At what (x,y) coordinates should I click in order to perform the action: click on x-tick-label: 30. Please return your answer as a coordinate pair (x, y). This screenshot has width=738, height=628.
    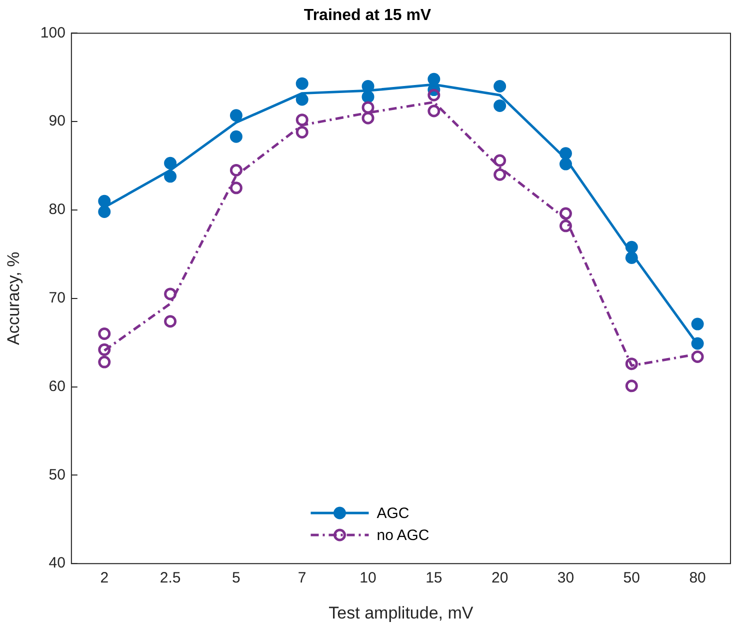
    Looking at the image, I should click on (565, 578).